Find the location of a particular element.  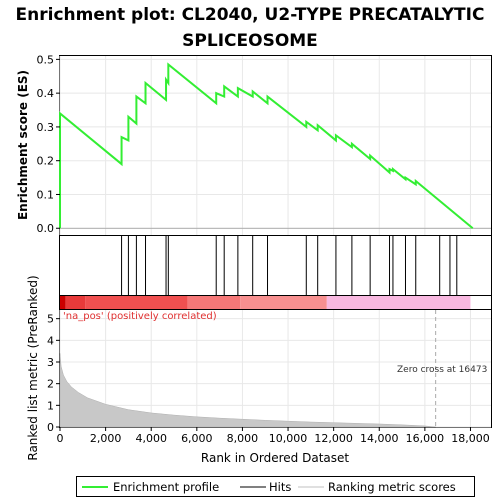

metric-y-tick-label: 0 is located at coordinates (50, 427).